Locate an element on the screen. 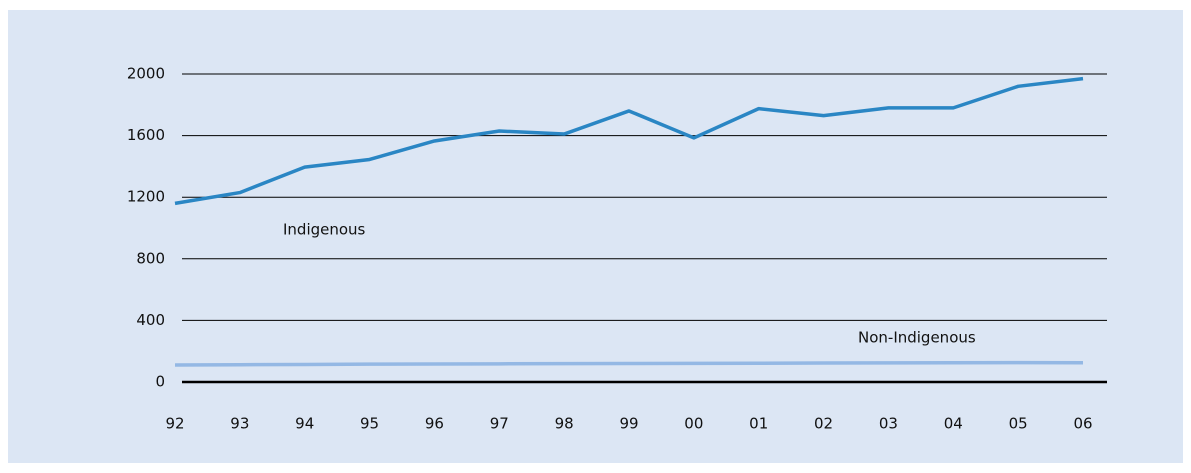 The width and height of the screenshot is (1191, 473). y-tick-label: 400 is located at coordinates (150, 320).